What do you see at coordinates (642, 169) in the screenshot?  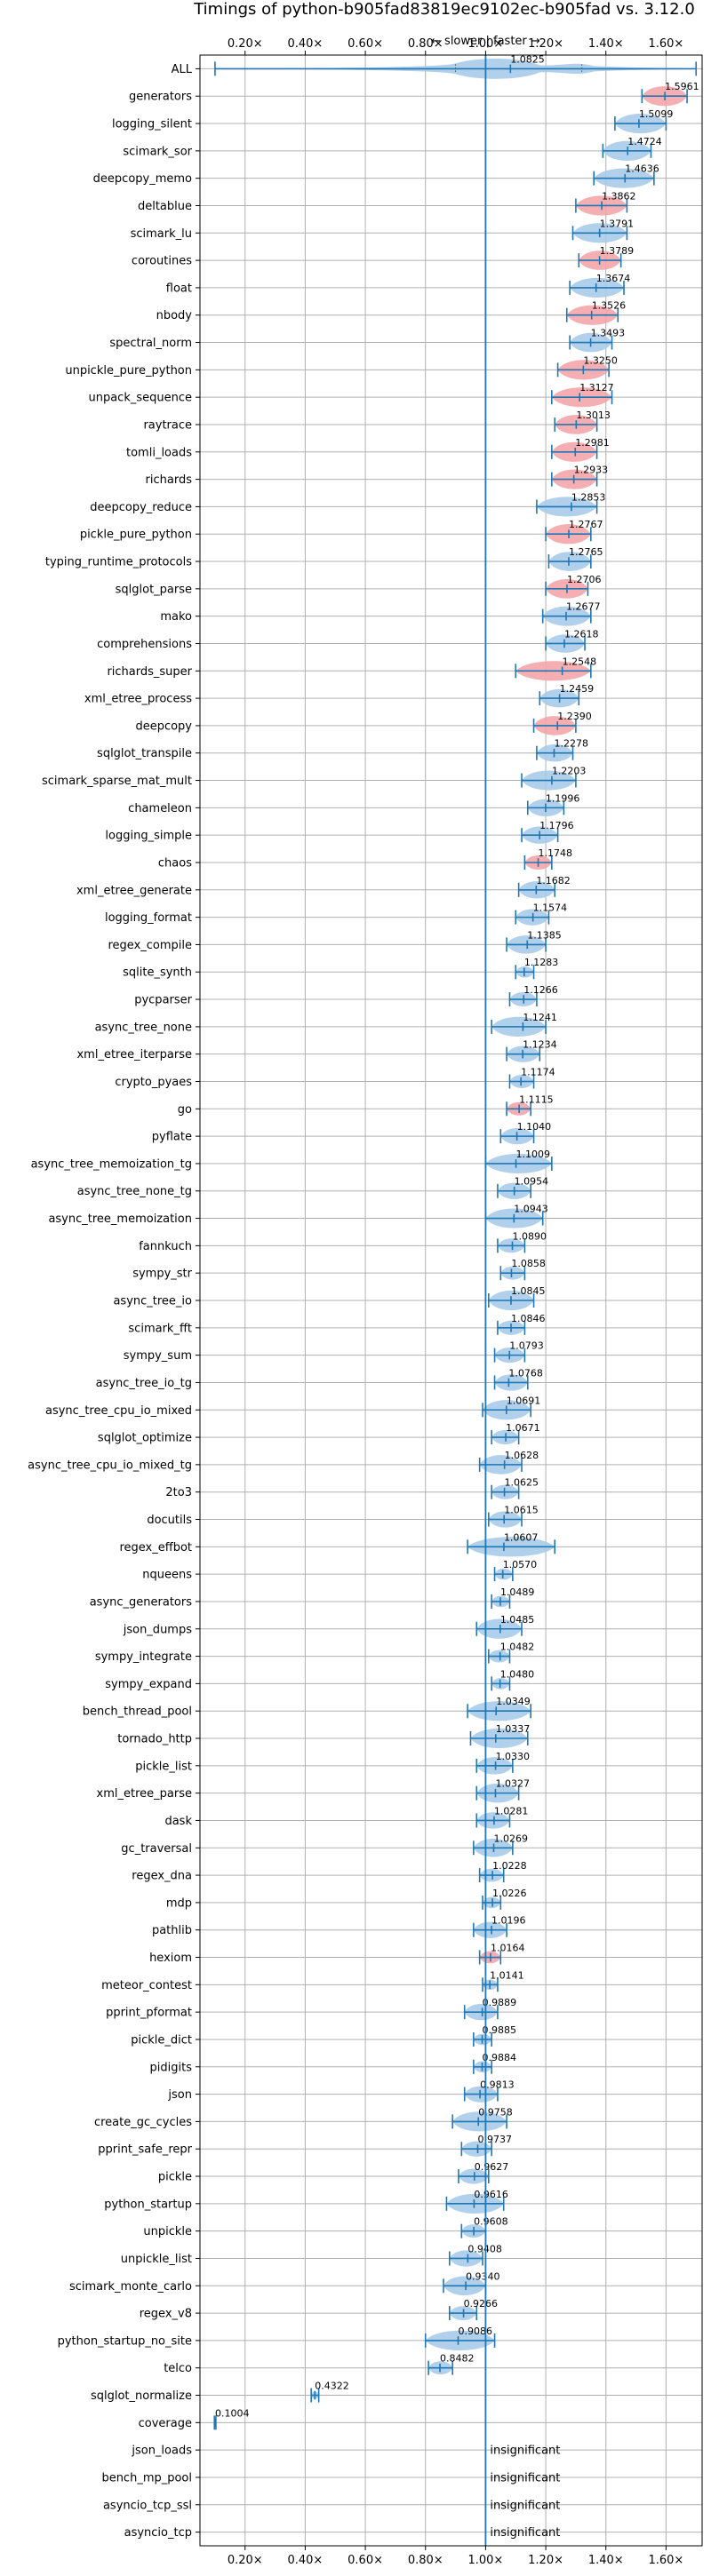 I see `value-label: 1.4636` at bounding box center [642, 169].